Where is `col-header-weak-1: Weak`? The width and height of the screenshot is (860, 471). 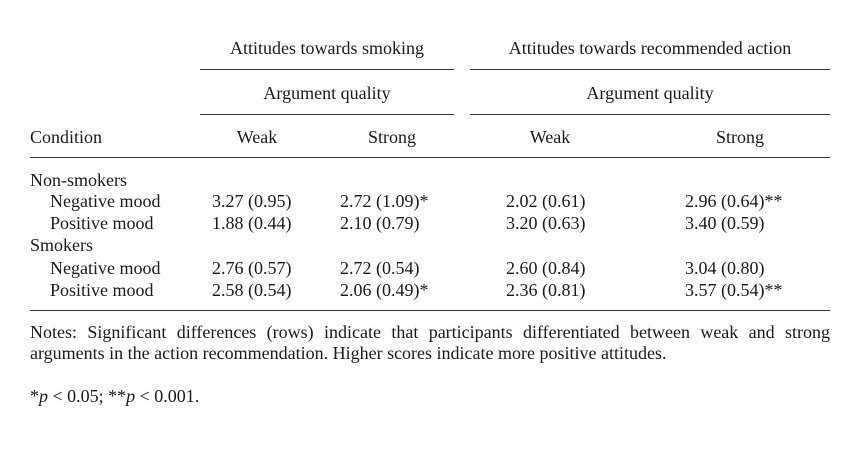
col-header-weak-1: Weak is located at coordinates (257, 137).